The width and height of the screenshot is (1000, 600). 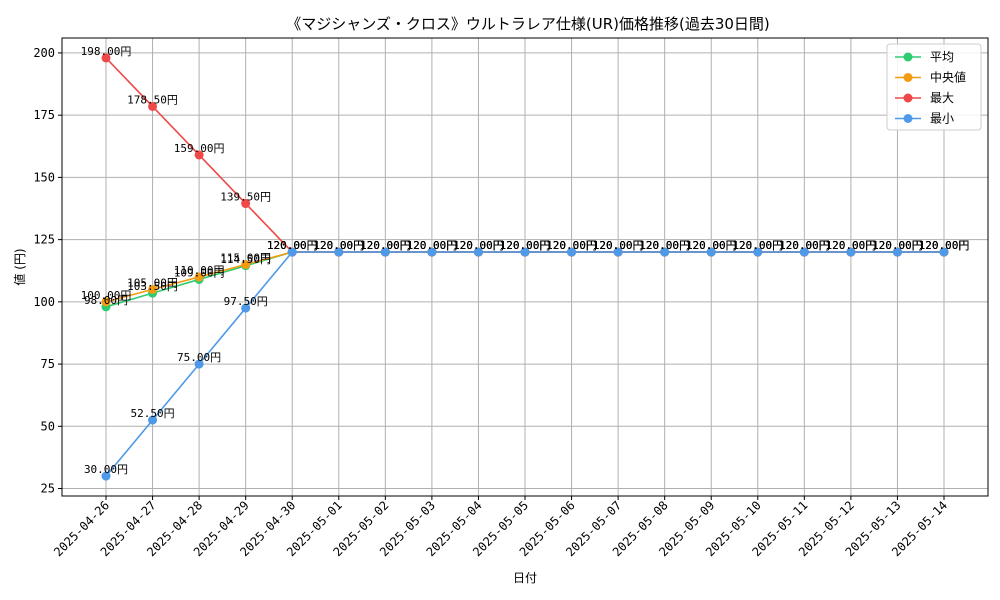 I want to click on y-tick-label: 25, so click(x=48, y=489).